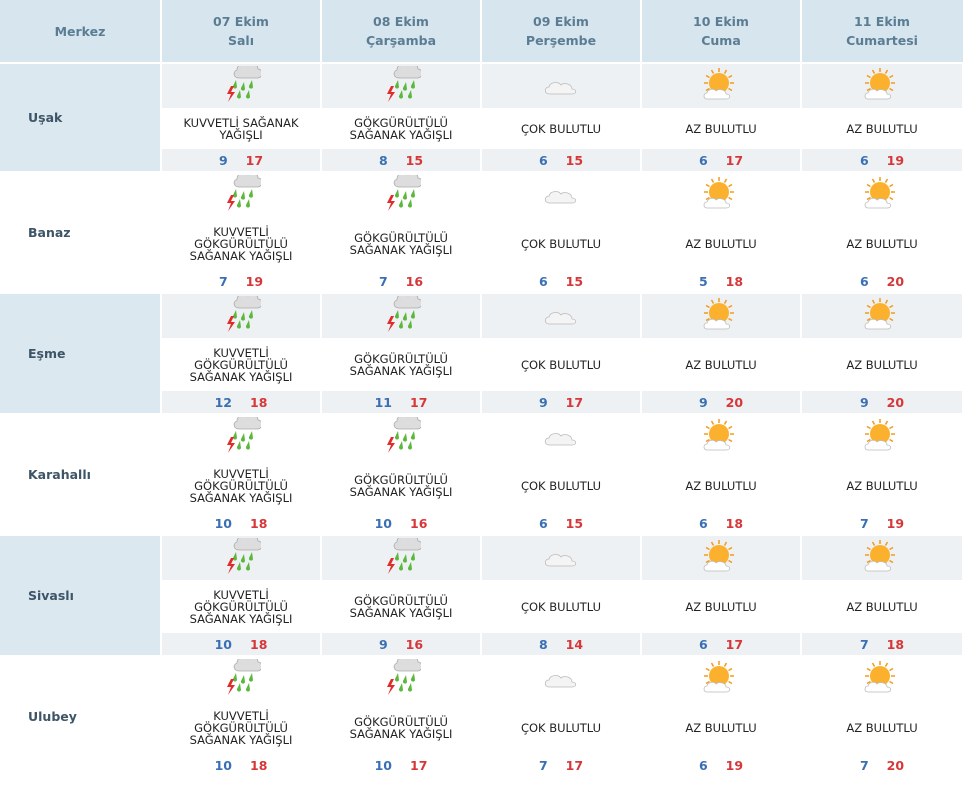 The height and width of the screenshot is (791, 975). Describe the element at coordinates (401, 485) in the screenshot. I see `condition: GÖKGÜRÜLTÜLÜ SAĞANAK YAĞIŞLI` at that location.